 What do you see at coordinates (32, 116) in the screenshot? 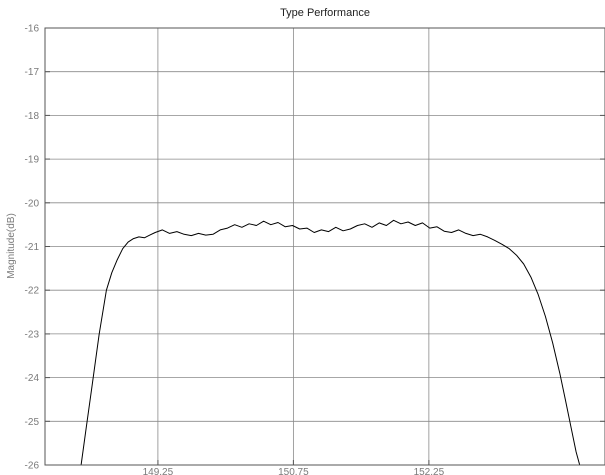
I see `y-tick-label: -18` at bounding box center [32, 116].